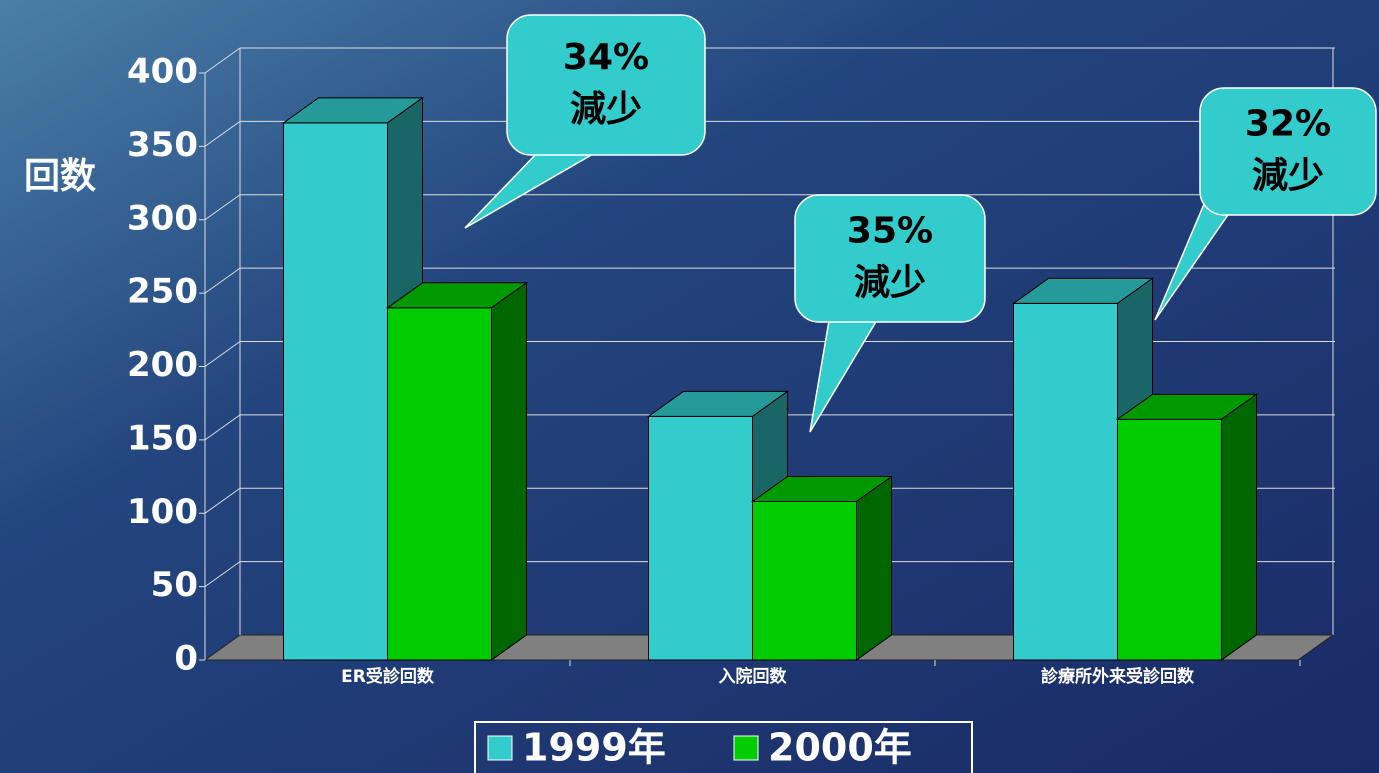 The height and width of the screenshot is (773, 1379). Describe the element at coordinates (174, 585) in the screenshot. I see `y-tick-label: 50` at that location.